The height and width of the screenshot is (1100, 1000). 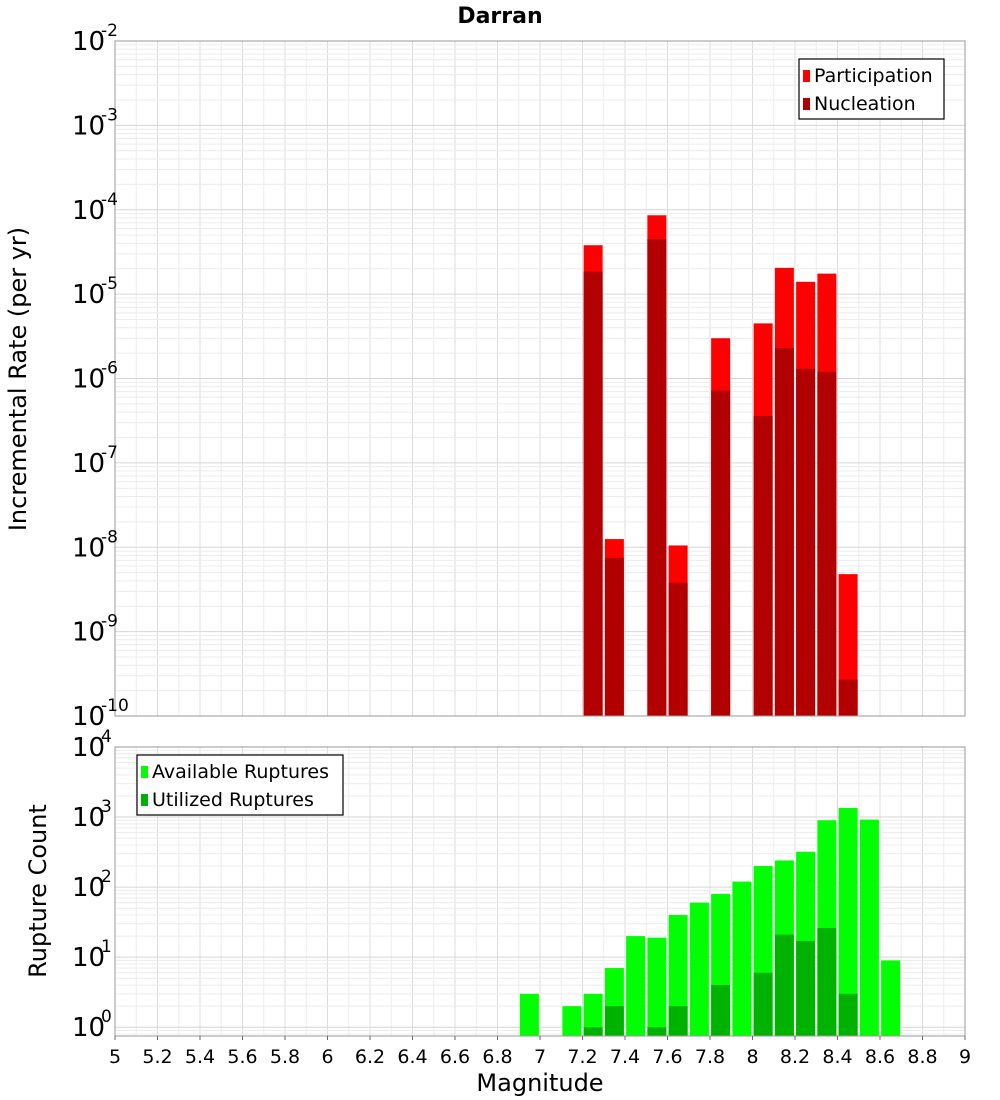 I want to click on x-tick-label: 8.4, so click(x=837, y=1057).